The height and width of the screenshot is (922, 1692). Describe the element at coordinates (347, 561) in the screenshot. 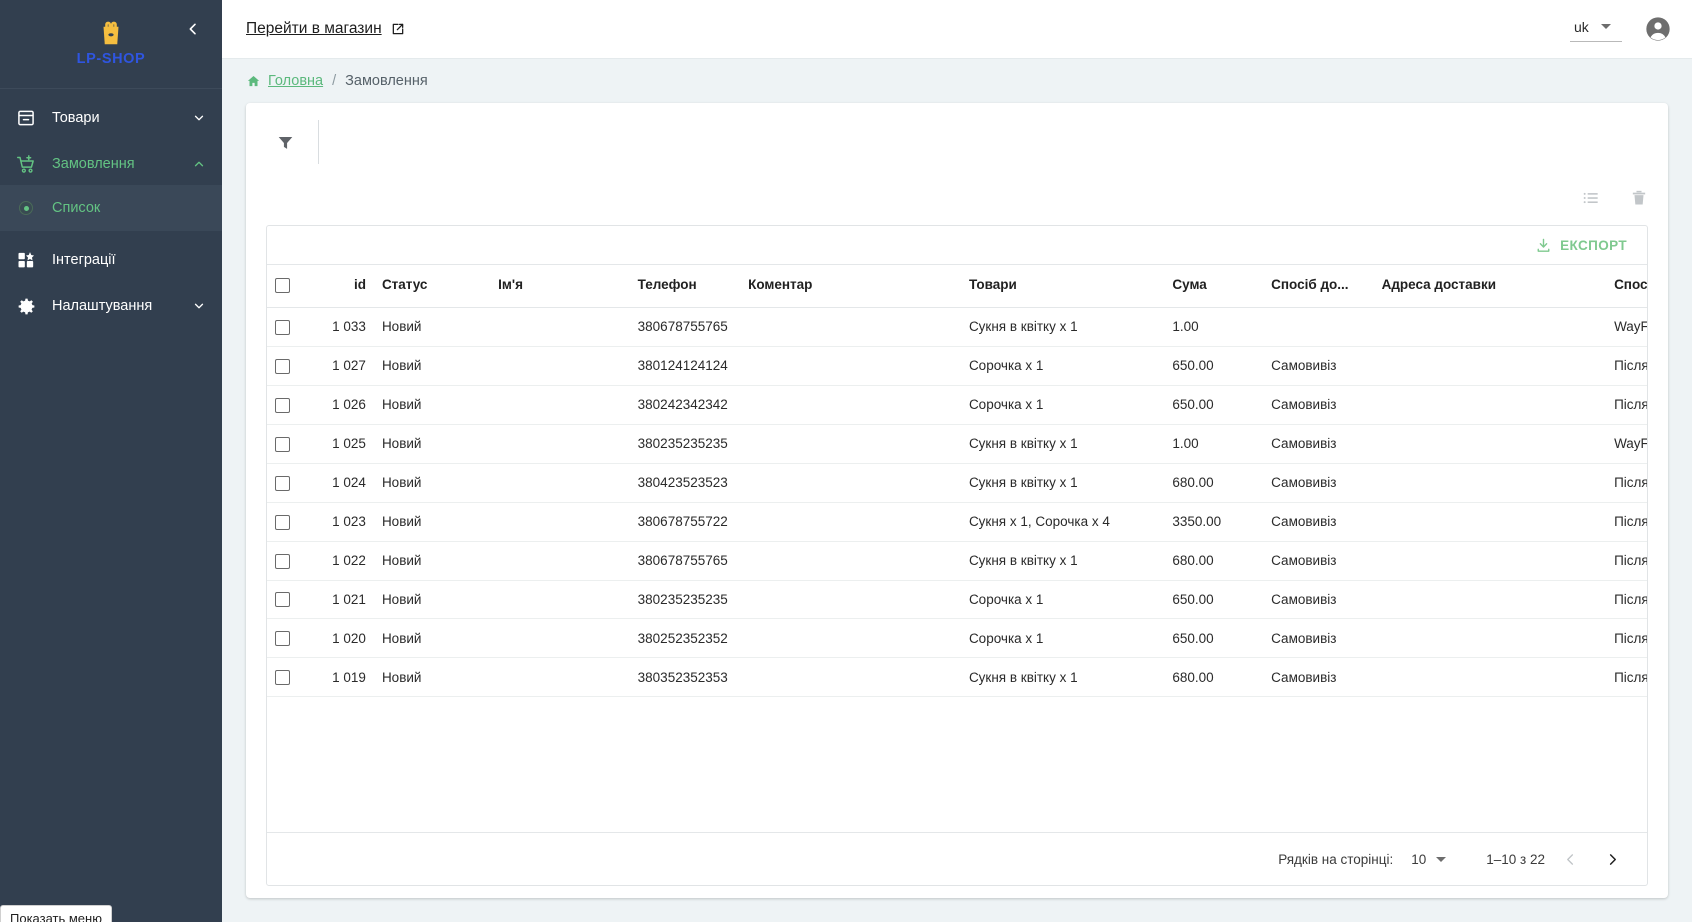

I see `cell-id: 1 022` at that location.